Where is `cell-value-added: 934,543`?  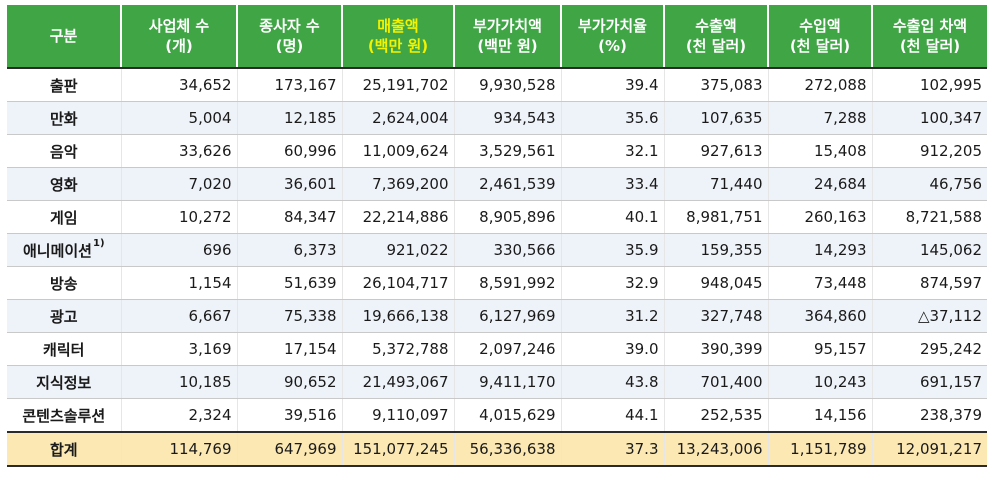 cell-value-added: 934,543 is located at coordinates (507, 118).